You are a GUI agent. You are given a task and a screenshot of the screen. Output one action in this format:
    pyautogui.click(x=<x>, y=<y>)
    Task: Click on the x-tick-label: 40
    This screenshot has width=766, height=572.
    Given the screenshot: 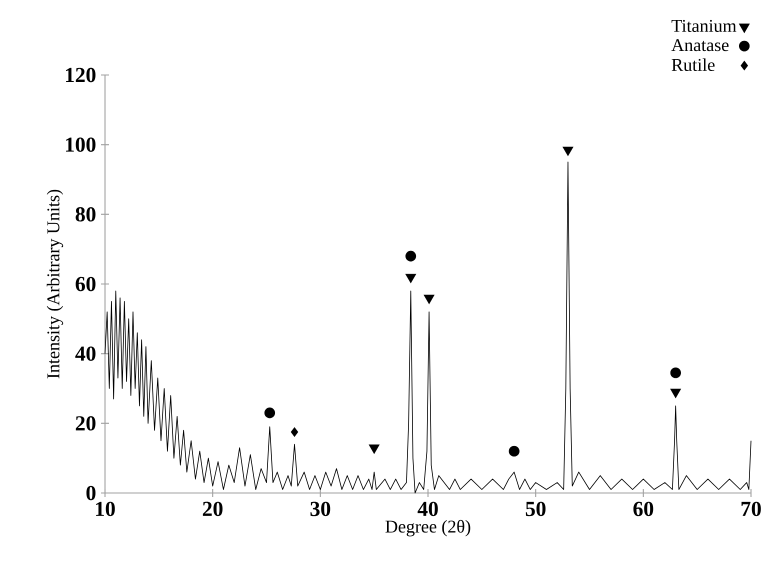 What is the action you would take?
    pyautogui.click(x=428, y=509)
    